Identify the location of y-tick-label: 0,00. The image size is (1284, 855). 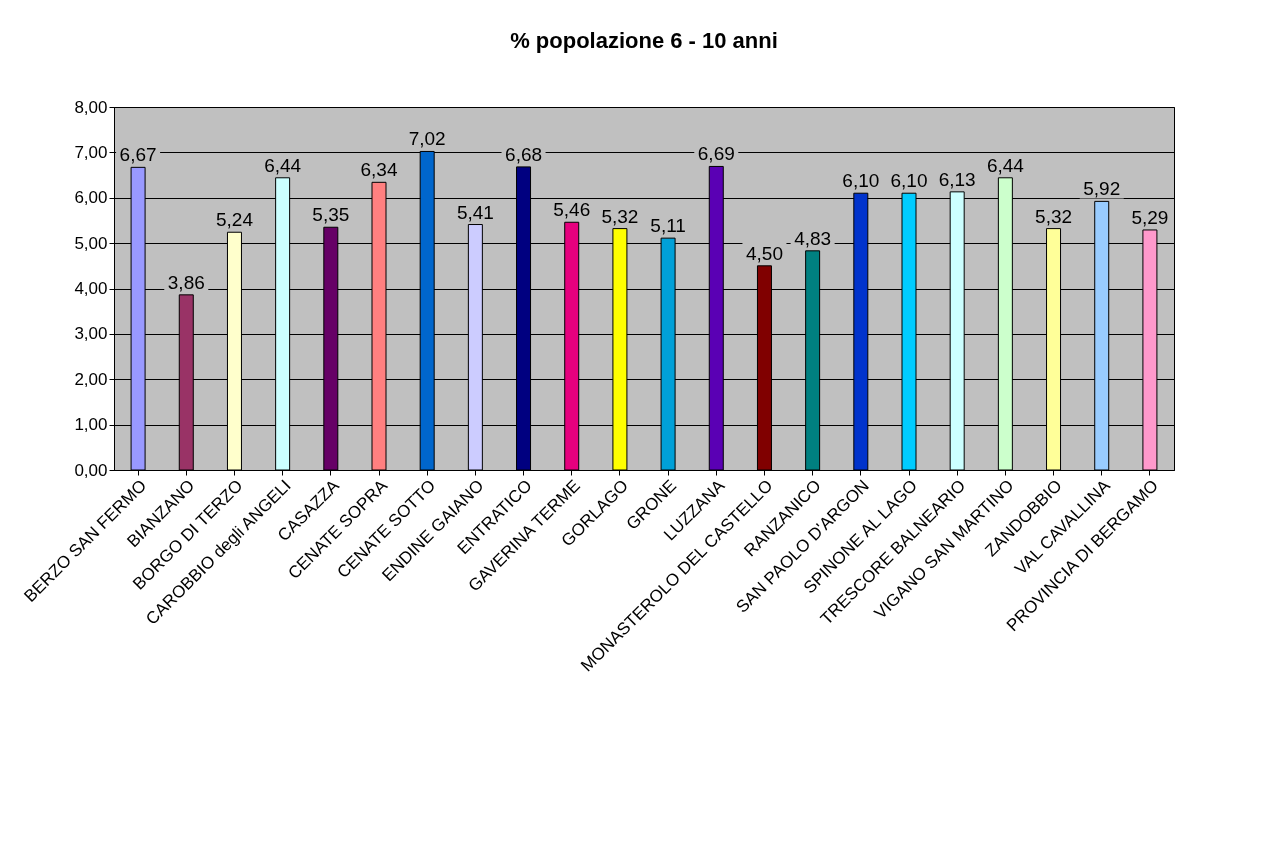
(91, 470).